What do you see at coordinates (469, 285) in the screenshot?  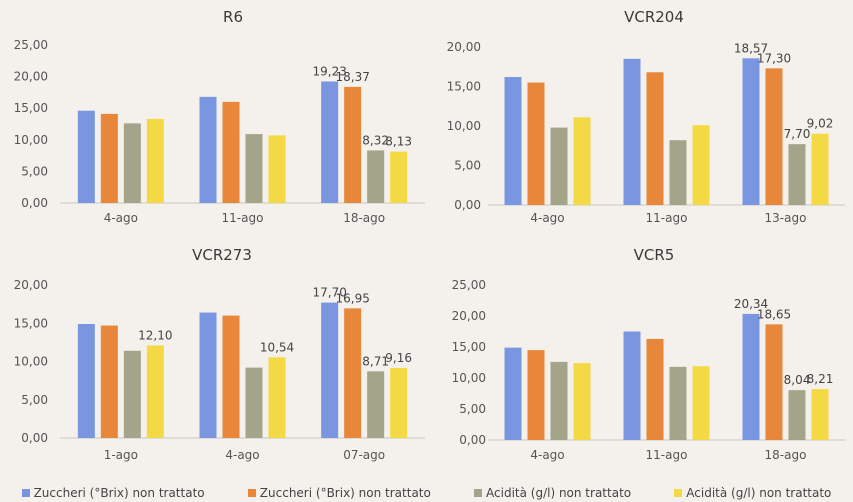 I see `y-tick-label: 25,00` at bounding box center [469, 285].